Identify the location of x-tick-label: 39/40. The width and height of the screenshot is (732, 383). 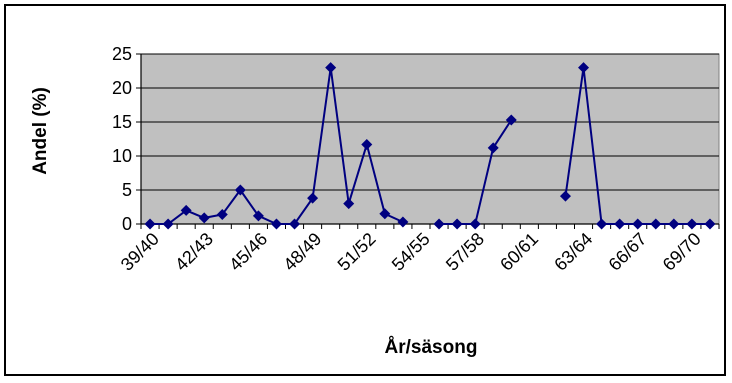
(140, 252).